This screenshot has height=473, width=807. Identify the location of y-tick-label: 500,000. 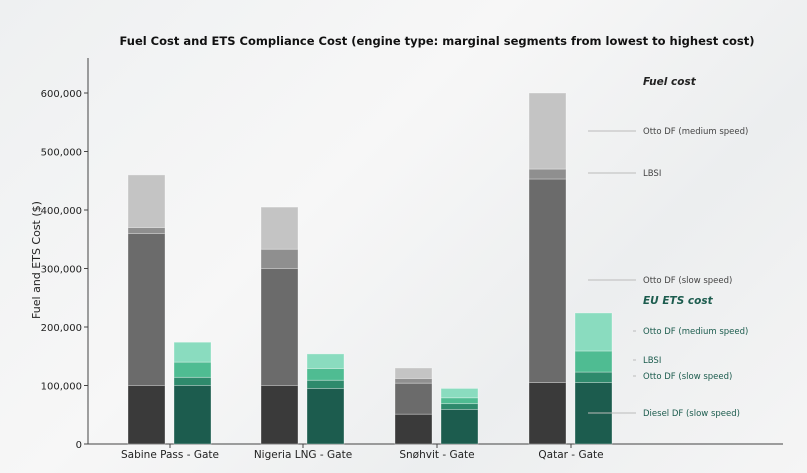
(61, 153).